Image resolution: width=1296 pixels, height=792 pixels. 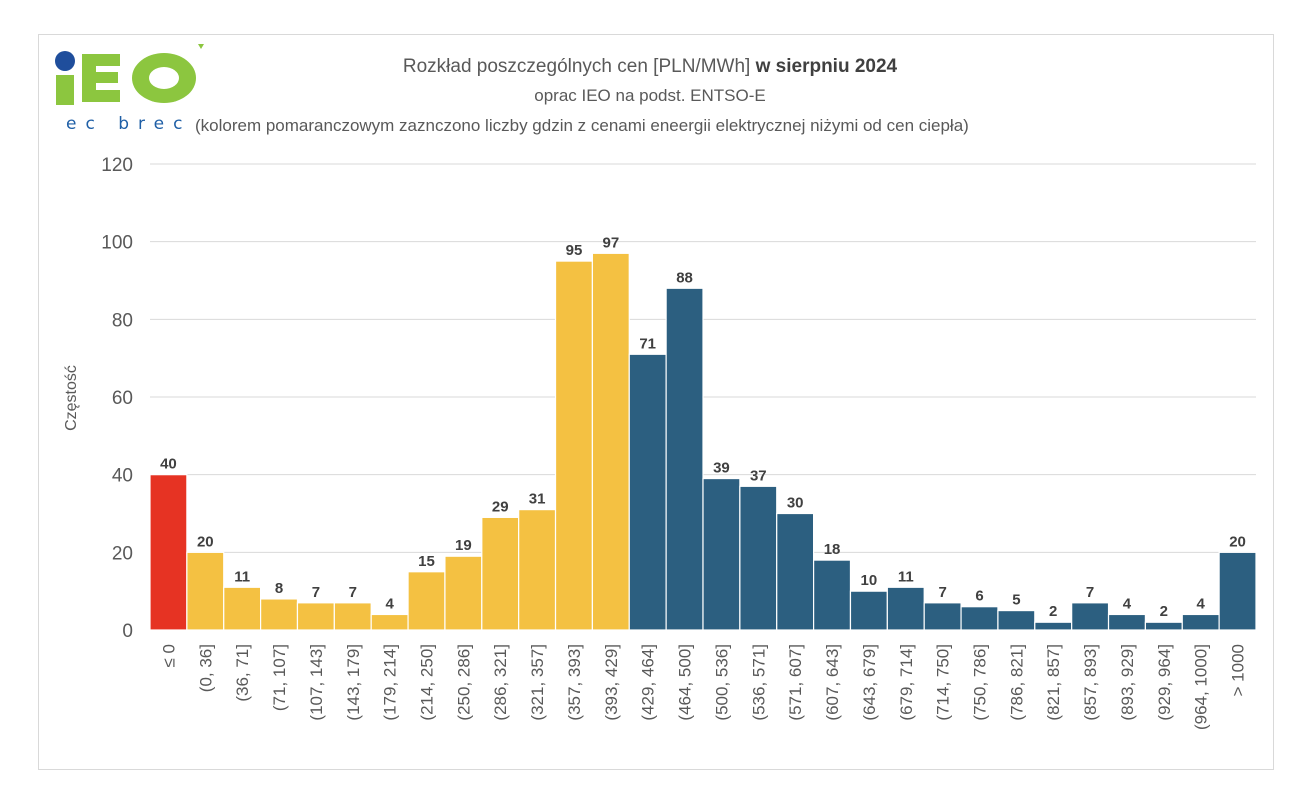 I want to click on y-axis-label: Częstość, so click(x=71, y=398).